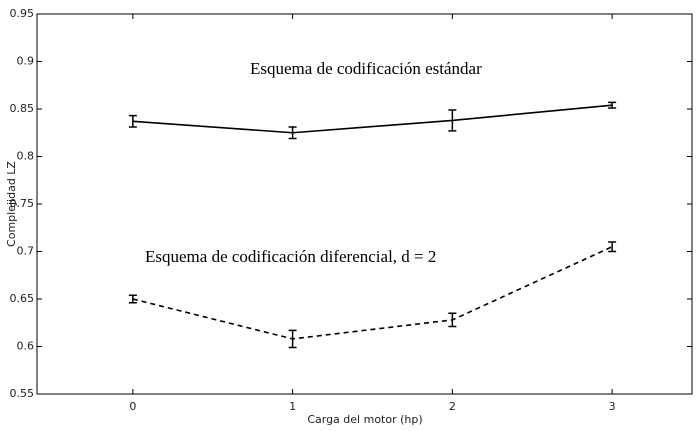 The image size is (696, 431). Describe the element at coordinates (22, 298) in the screenshot. I see `y-tick-label: 0.65` at that location.